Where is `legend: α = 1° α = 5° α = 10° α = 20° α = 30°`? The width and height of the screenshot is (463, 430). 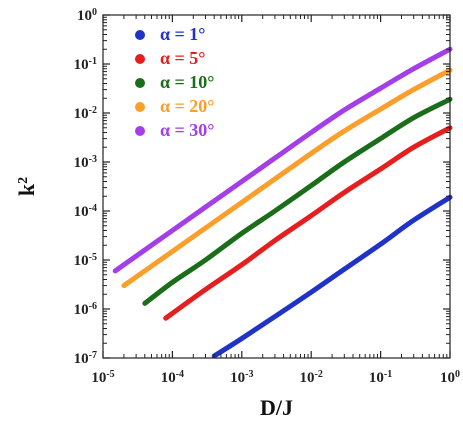 legend: α = 1° α = 5° α = 10° α = 20° α = 30° is located at coordinates (175, 82).